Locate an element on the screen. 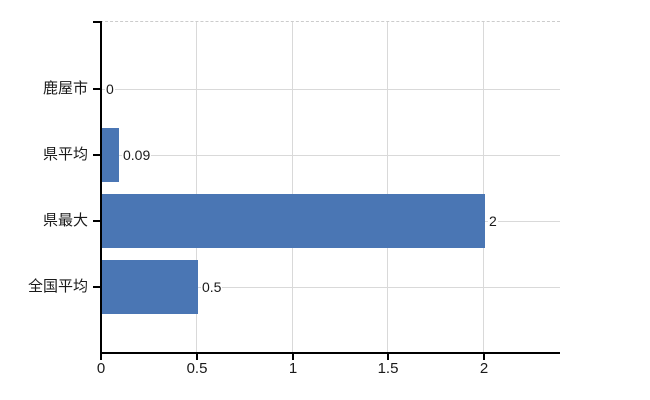 This screenshot has width=650, height=400. x-tick-label: 0.5 is located at coordinates (197, 368).